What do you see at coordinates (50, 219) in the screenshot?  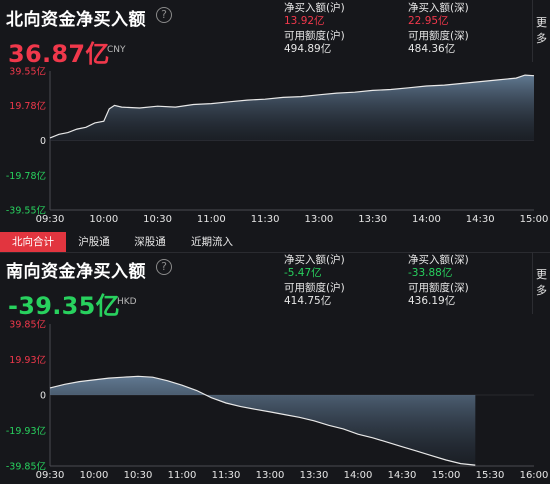 I see `north-x-tick-label: 09:30` at bounding box center [50, 219].